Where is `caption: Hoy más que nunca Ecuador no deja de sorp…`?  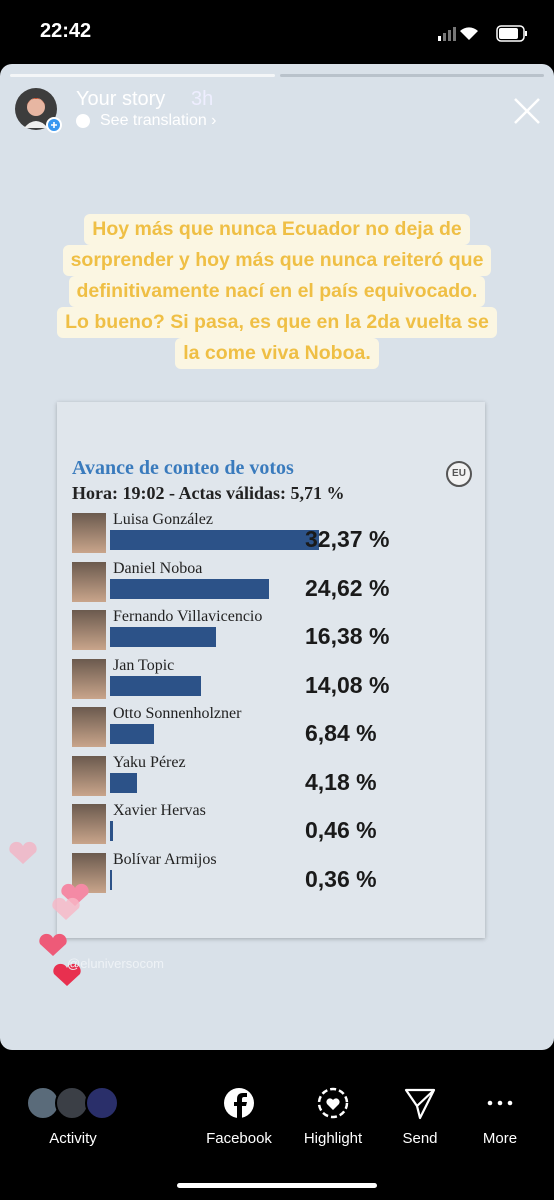 caption: Hoy más que nunca Ecuador no deja de sorp… is located at coordinates (277, 291).